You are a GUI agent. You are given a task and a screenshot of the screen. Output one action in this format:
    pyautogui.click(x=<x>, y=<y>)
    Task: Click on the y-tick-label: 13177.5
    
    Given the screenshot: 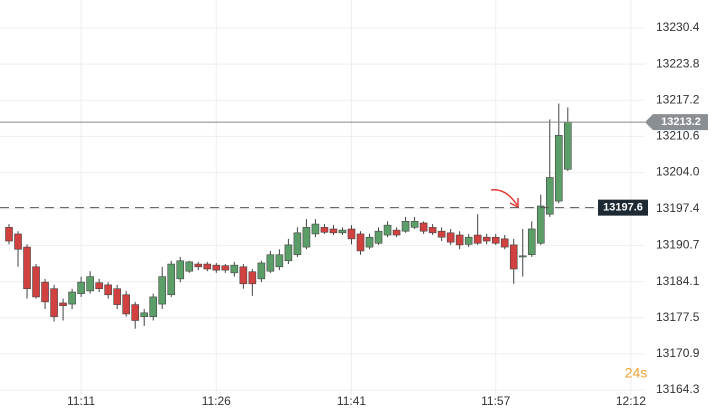 What is the action you would take?
    pyautogui.click(x=678, y=317)
    